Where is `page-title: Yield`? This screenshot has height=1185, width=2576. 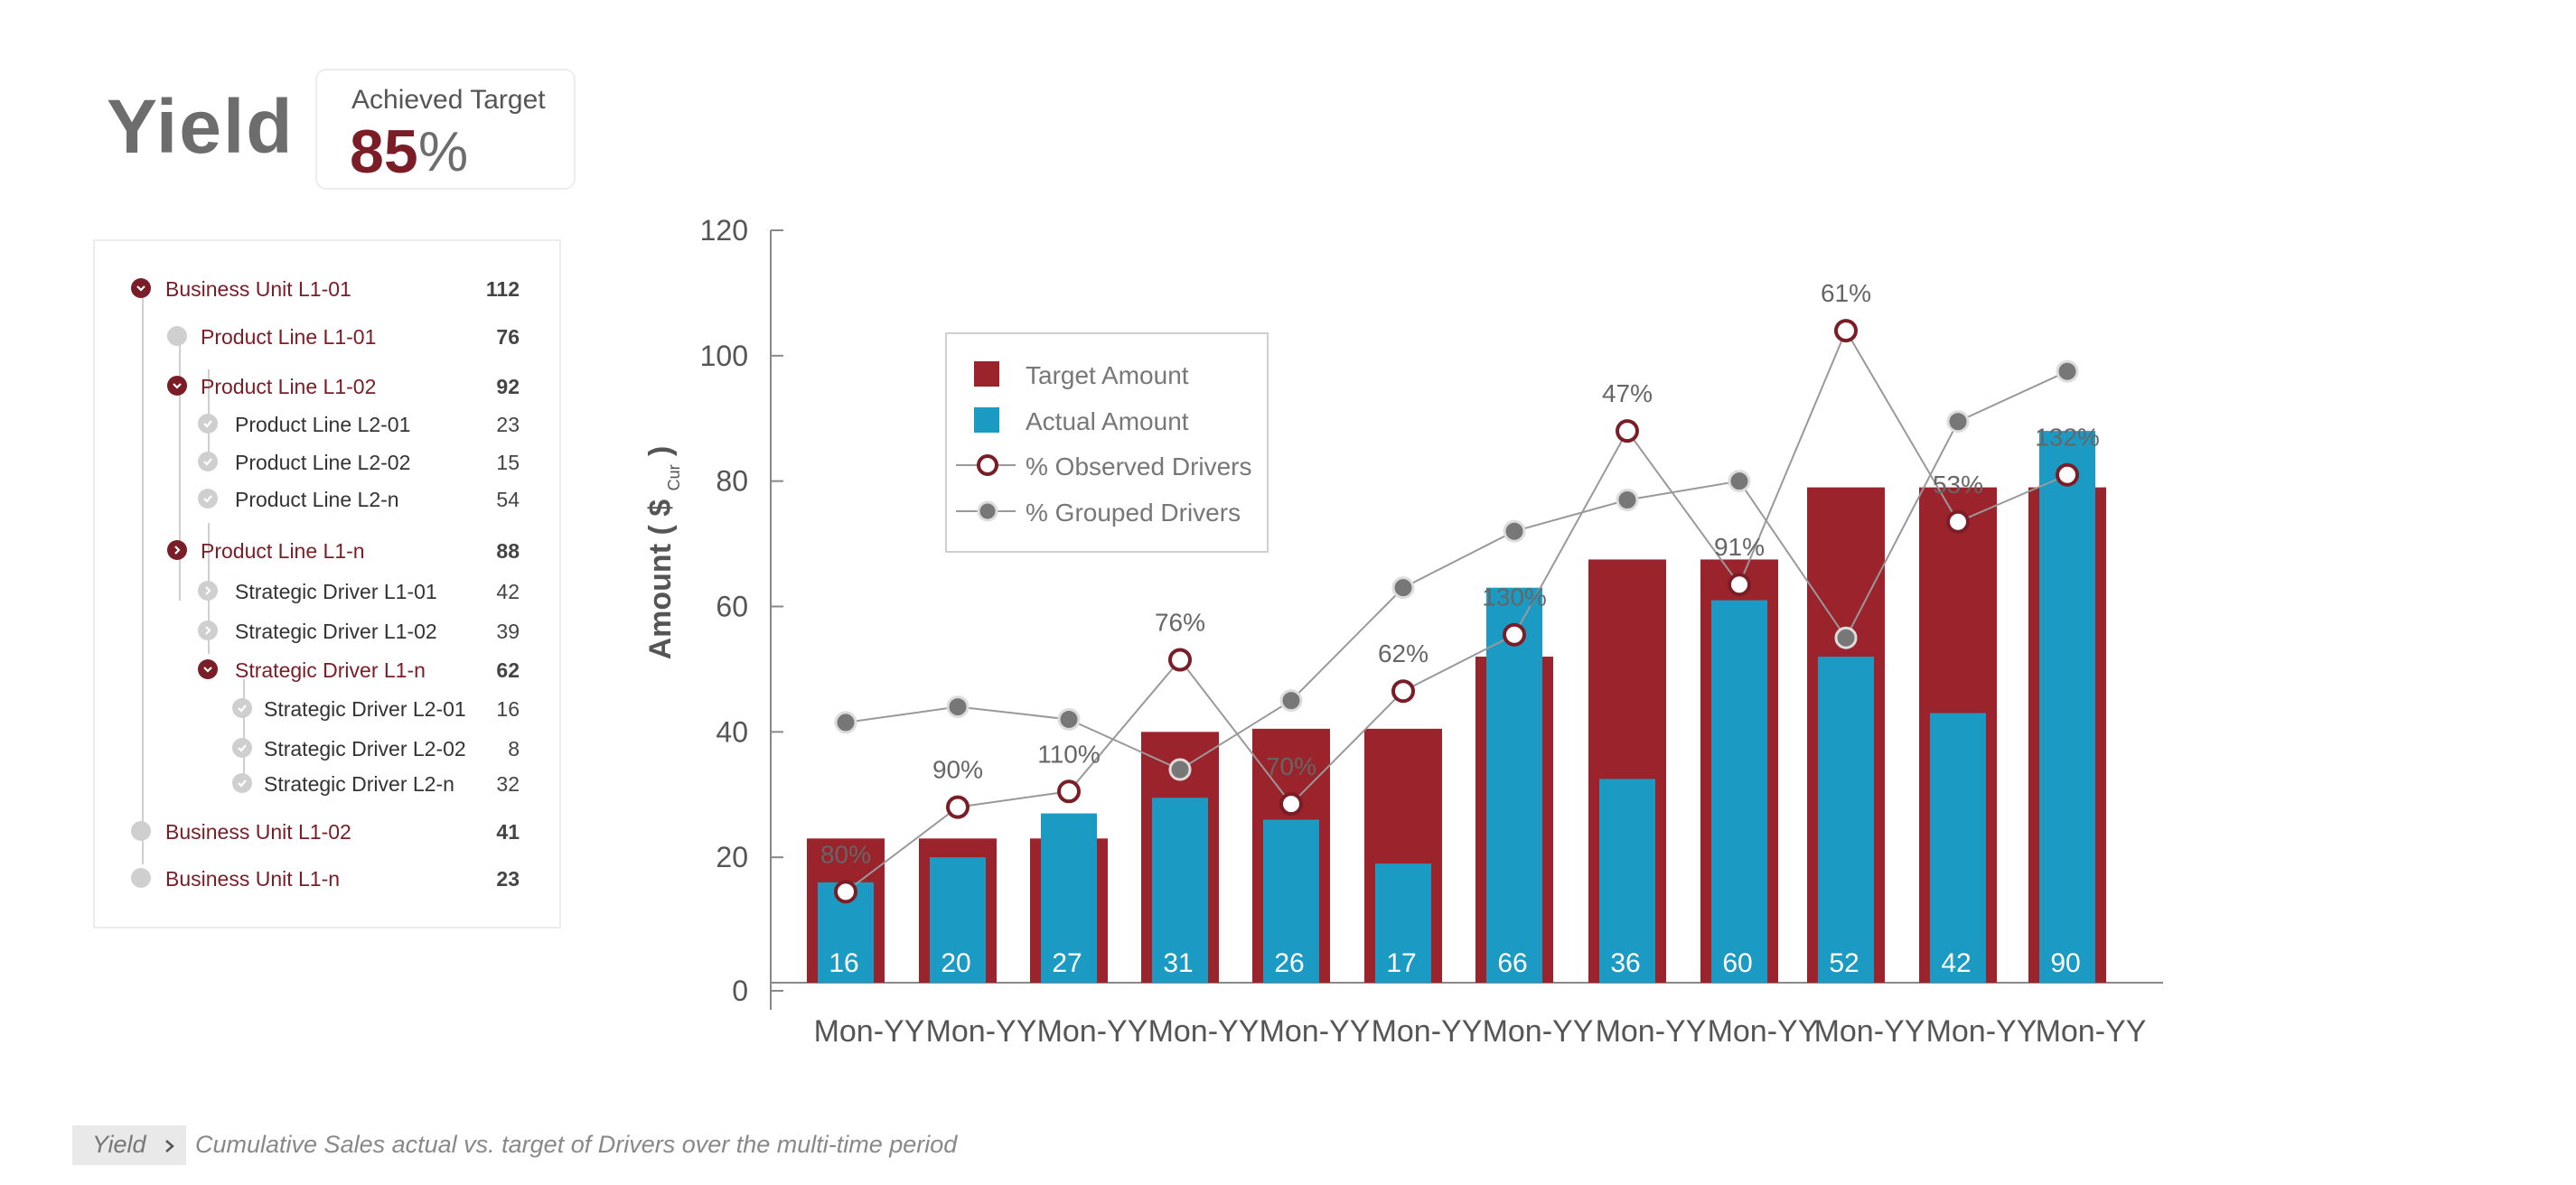
page-title: Yield is located at coordinates (201, 126).